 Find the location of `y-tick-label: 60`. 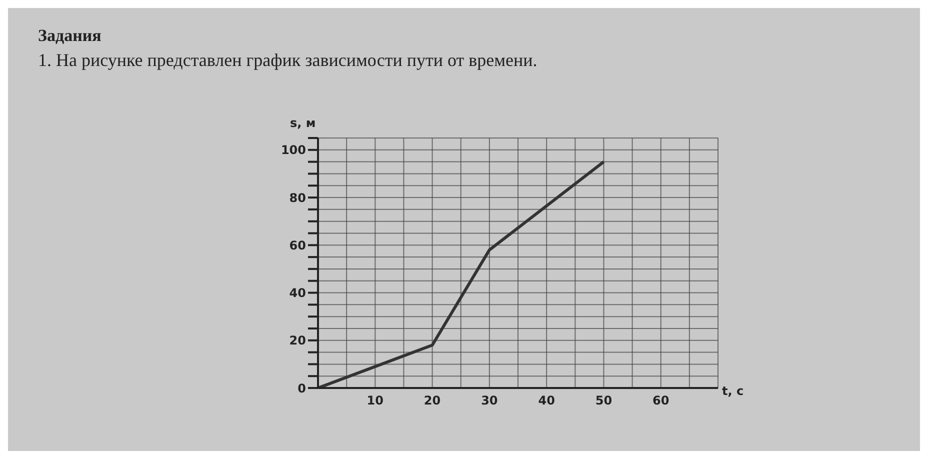

y-tick-label: 60 is located at coordinates (297, 245).